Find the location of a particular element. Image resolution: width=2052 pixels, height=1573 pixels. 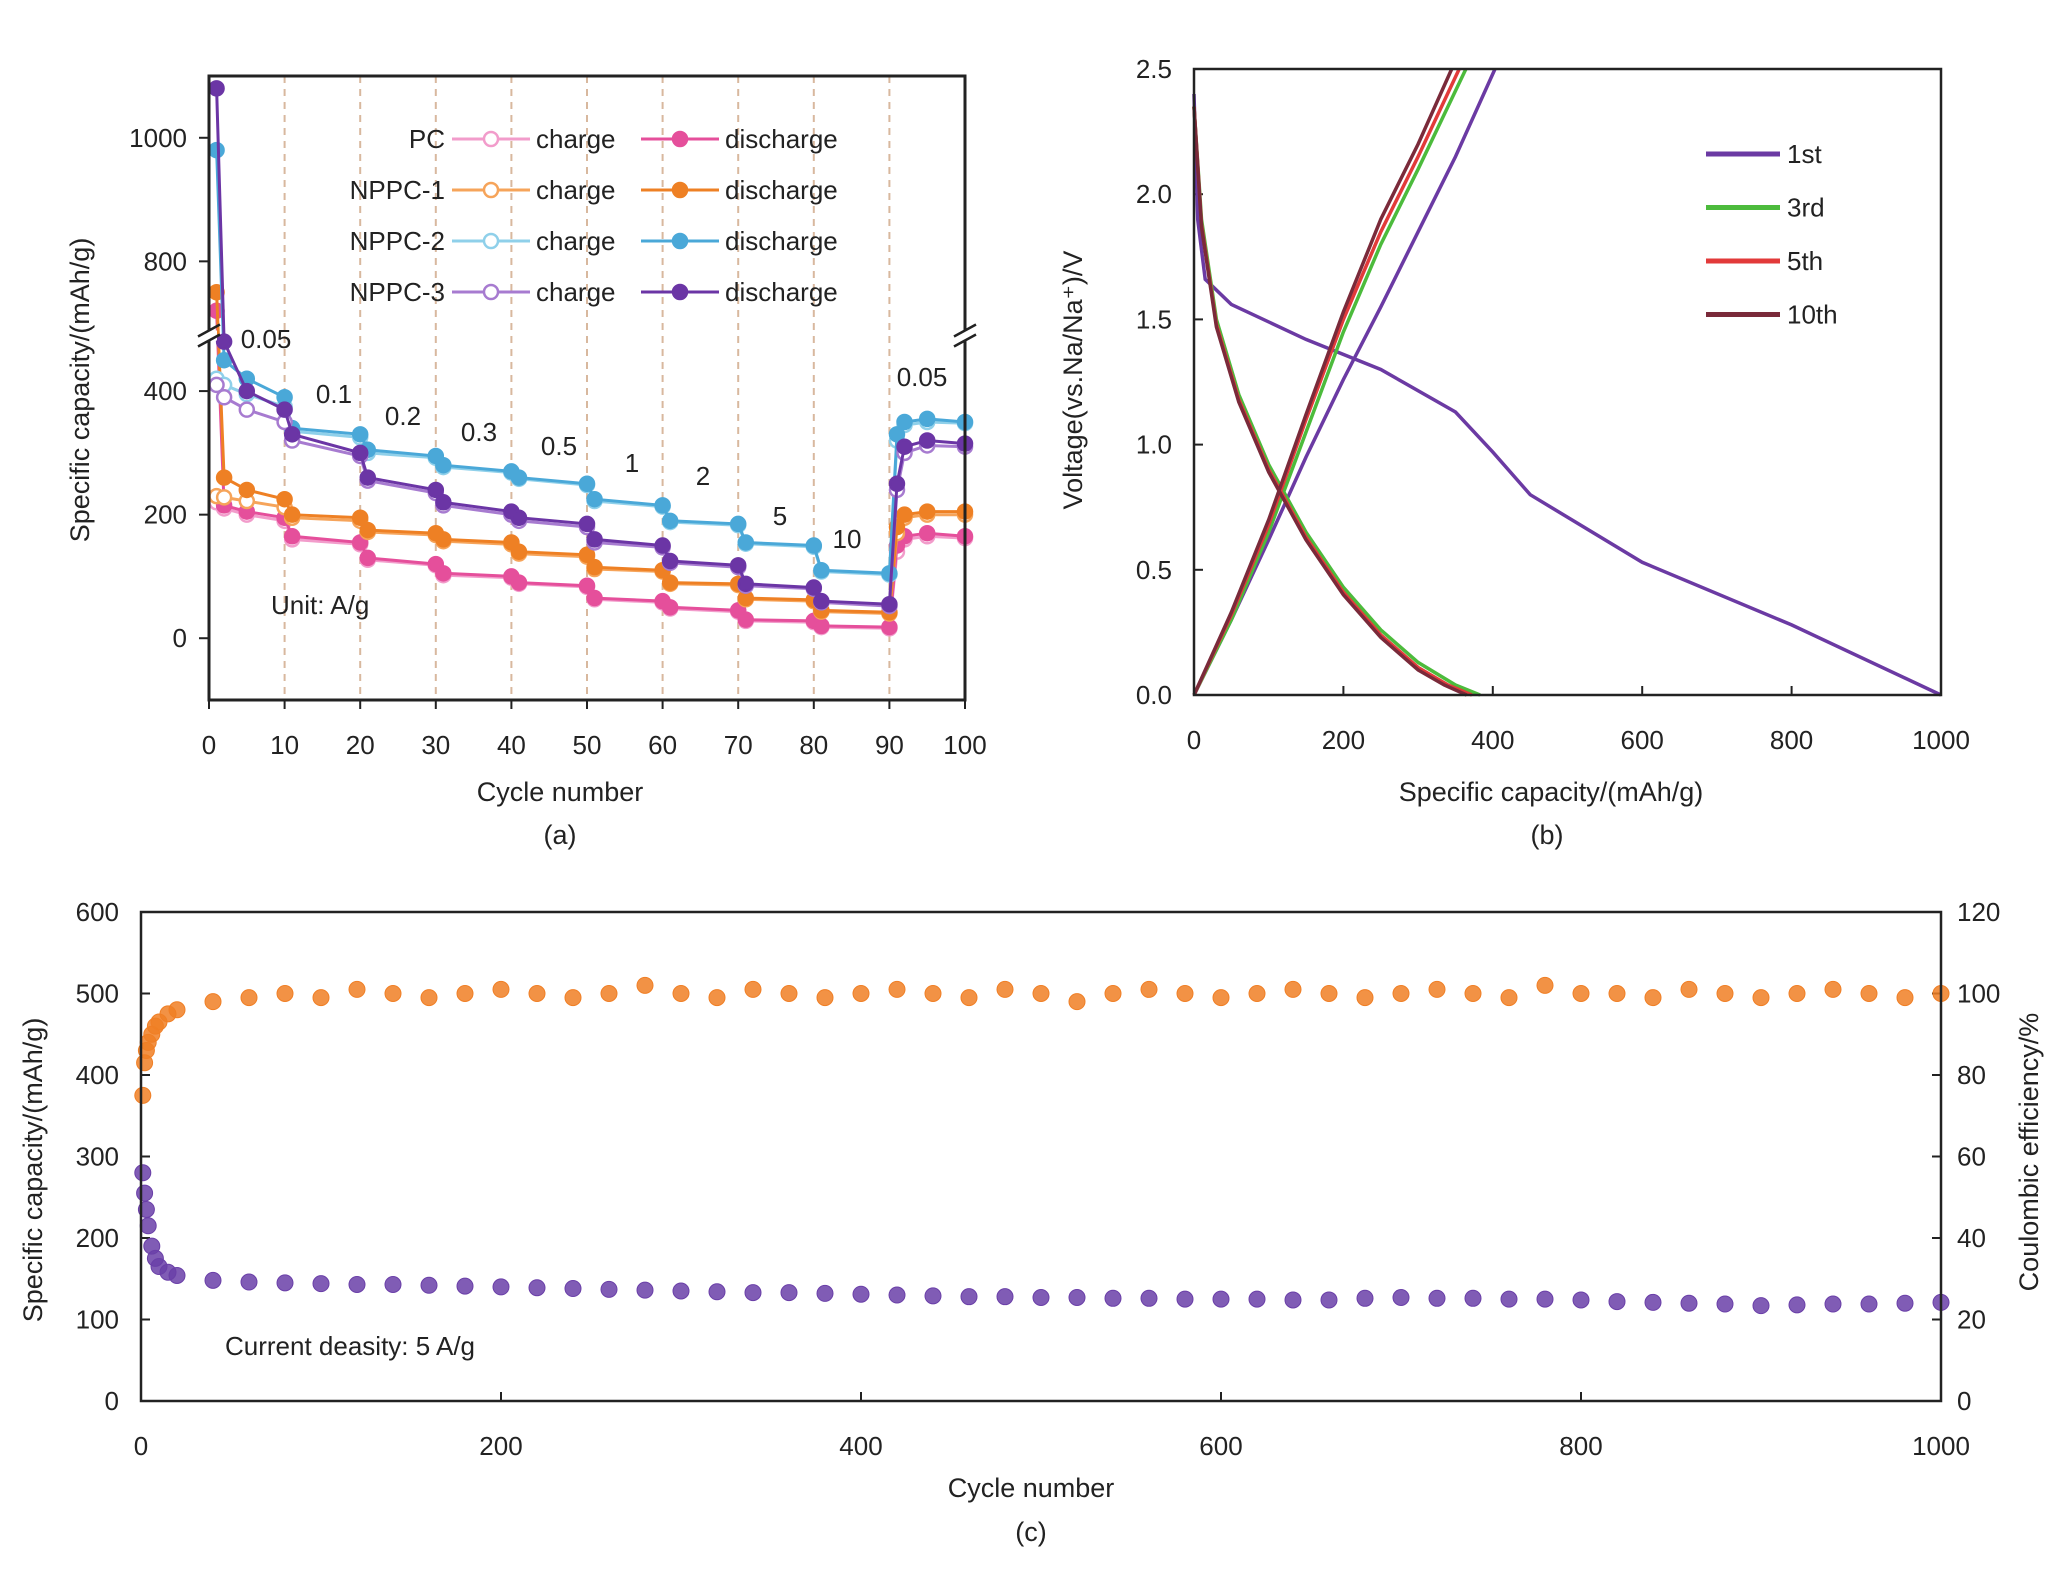

x-axis-title: Cycle number is located at coordinates (560, 792).